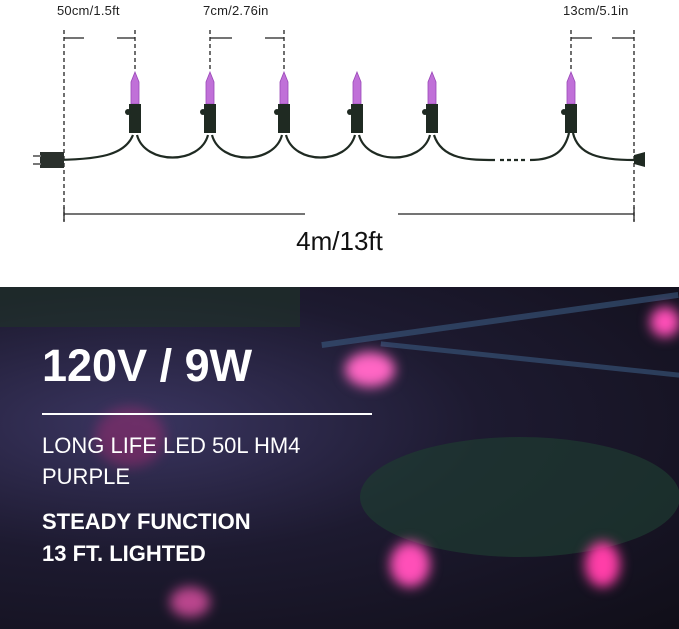 The height and width of the screenshot is (629, 679). Describe the element at coordinates (86, 476) in the screenshot. I see `color-label: PURPLE` at that location.